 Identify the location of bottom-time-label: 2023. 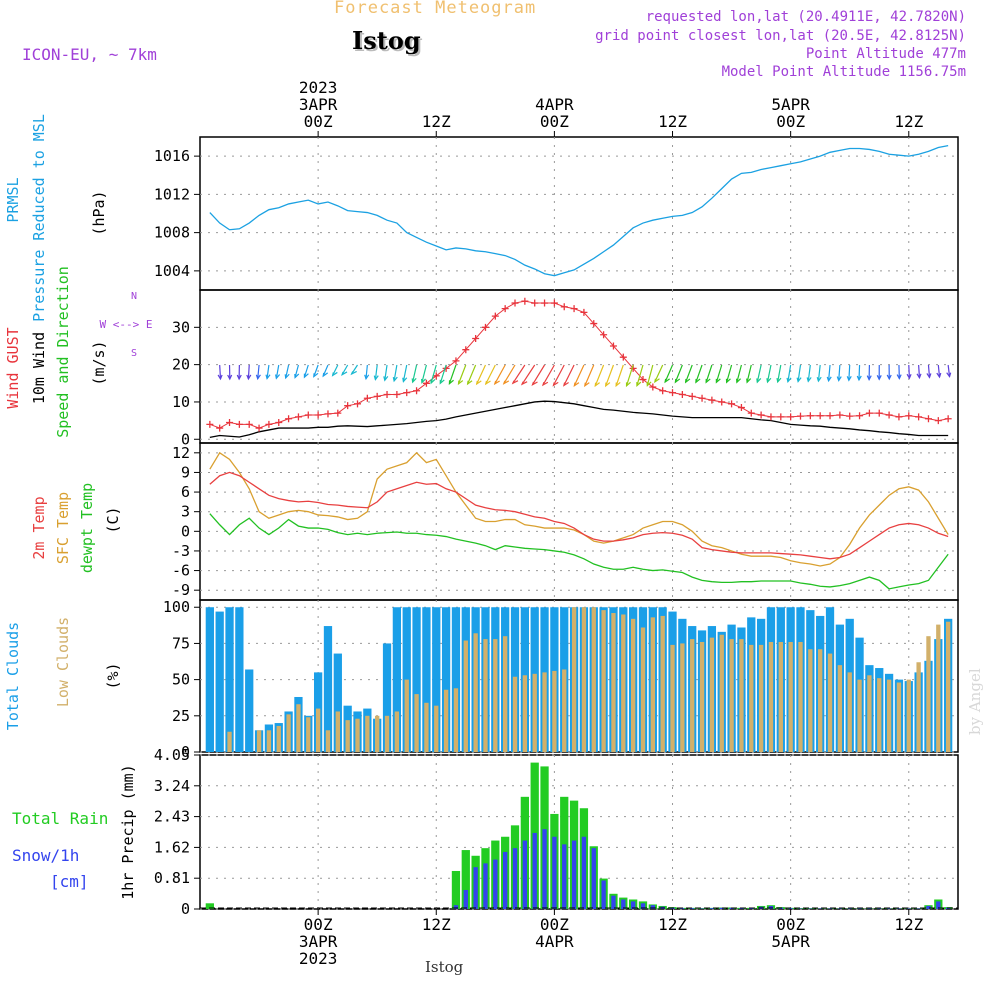
(318, 958).